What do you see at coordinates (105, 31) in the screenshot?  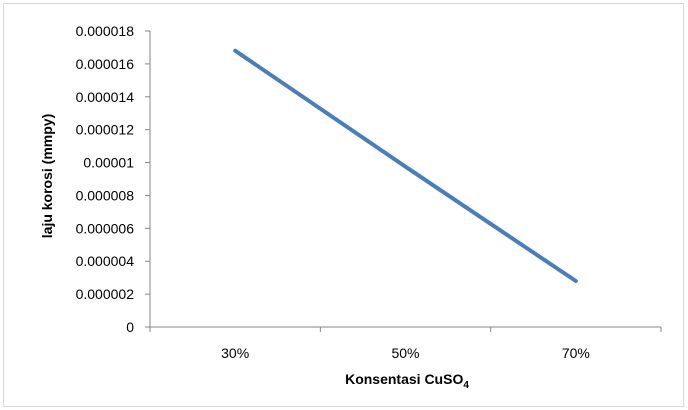 I see `y-tick-label: 0.000018` at bounding box center [105, 31].